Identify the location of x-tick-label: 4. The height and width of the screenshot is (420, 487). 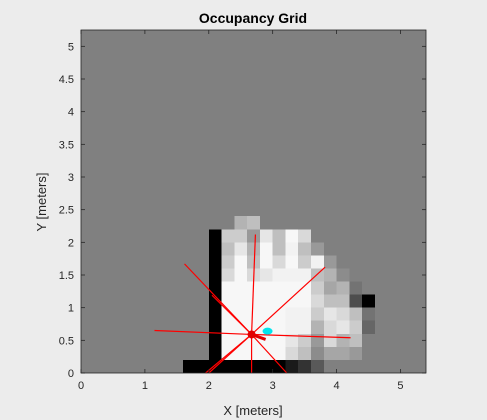
(336, 386).